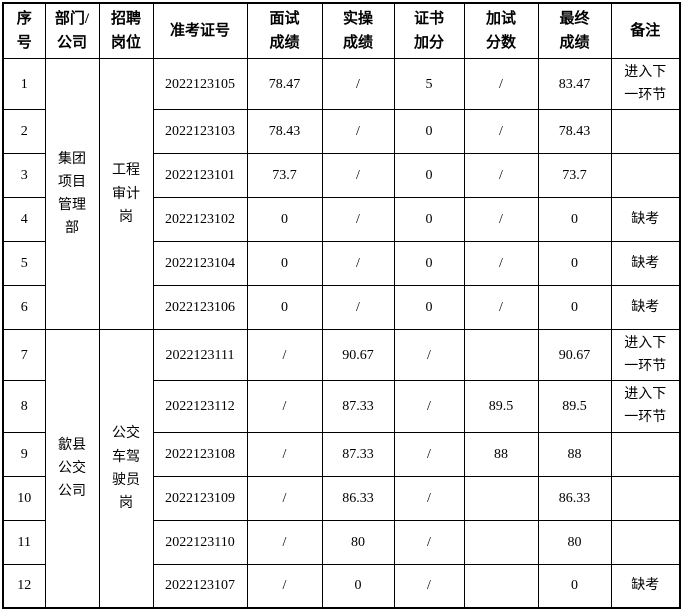 The width and height of the screenshot is (681, 609). I want to click on cell-exam-id: 2022123102, so click(200, 220).